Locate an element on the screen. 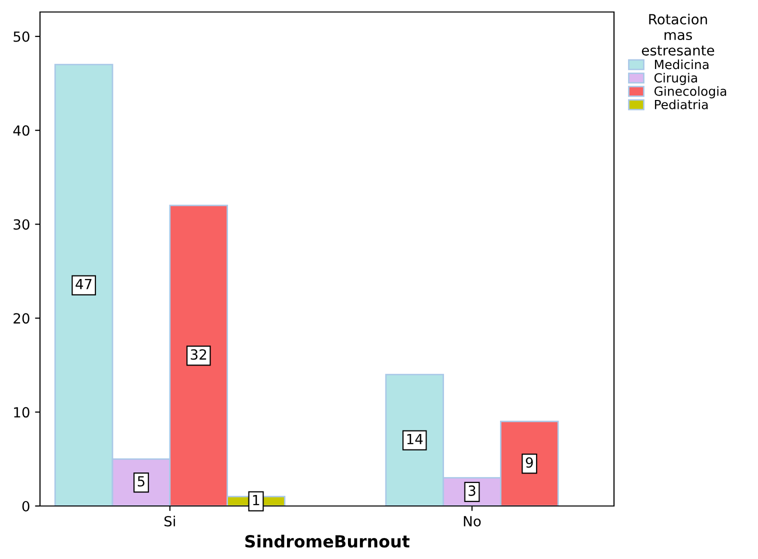 This screenshot has width=758, height=559. data-label: 9 is located at coordinates (529, 462).